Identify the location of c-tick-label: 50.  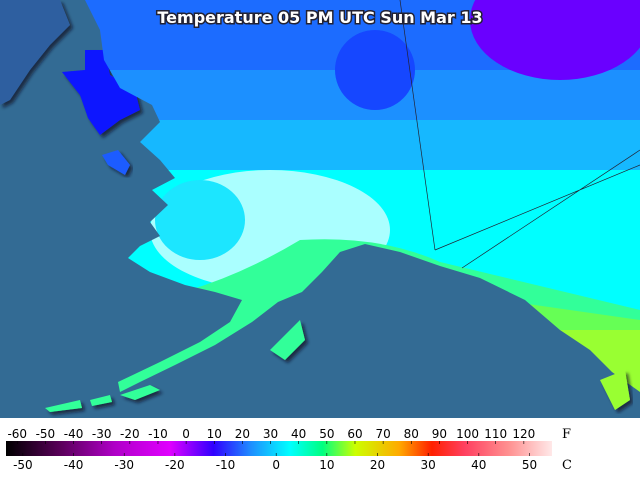
(529, 465).